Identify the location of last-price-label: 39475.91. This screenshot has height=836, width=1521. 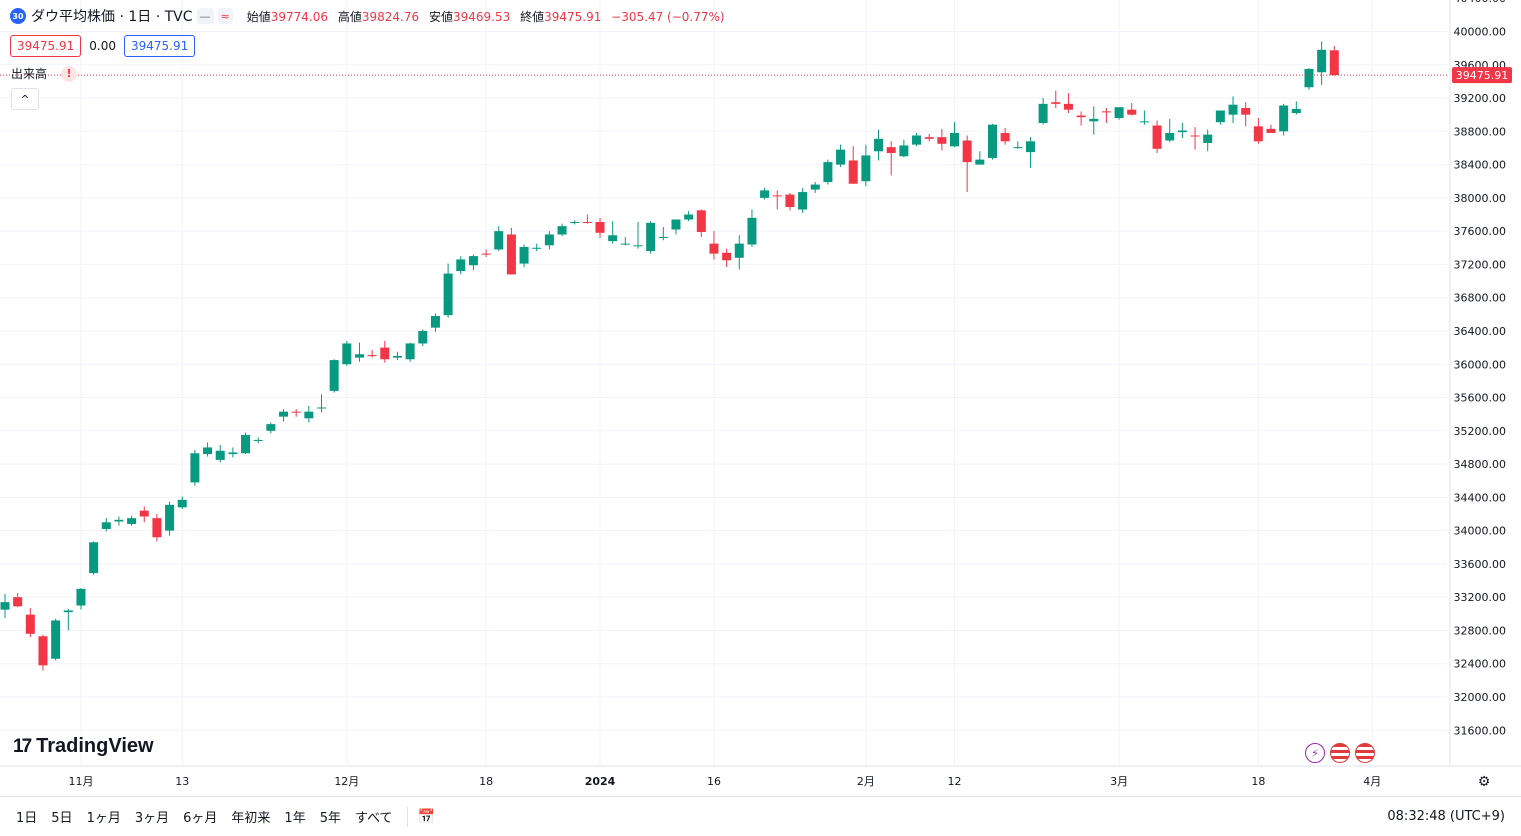
(1482, 75).